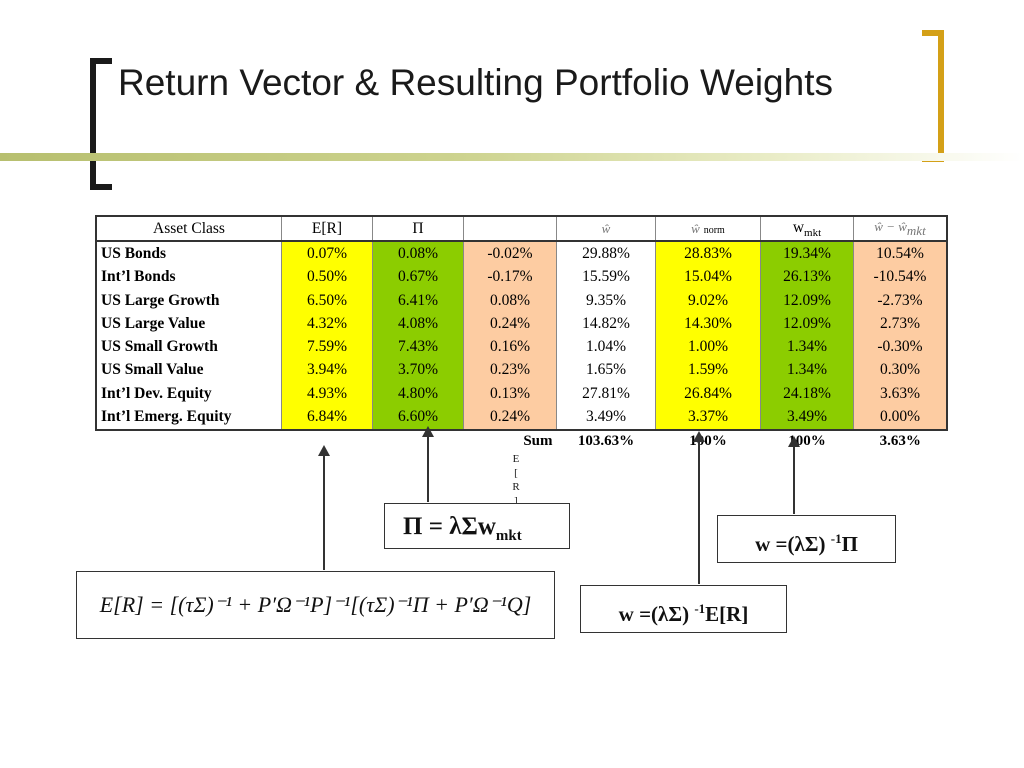 Image resolution: width=1024 pixels, height=768 pixels. What do you see at coordinates (933, 96) in the screenshot?
I see `title-bracket-right` at bounding box center [933, 96].